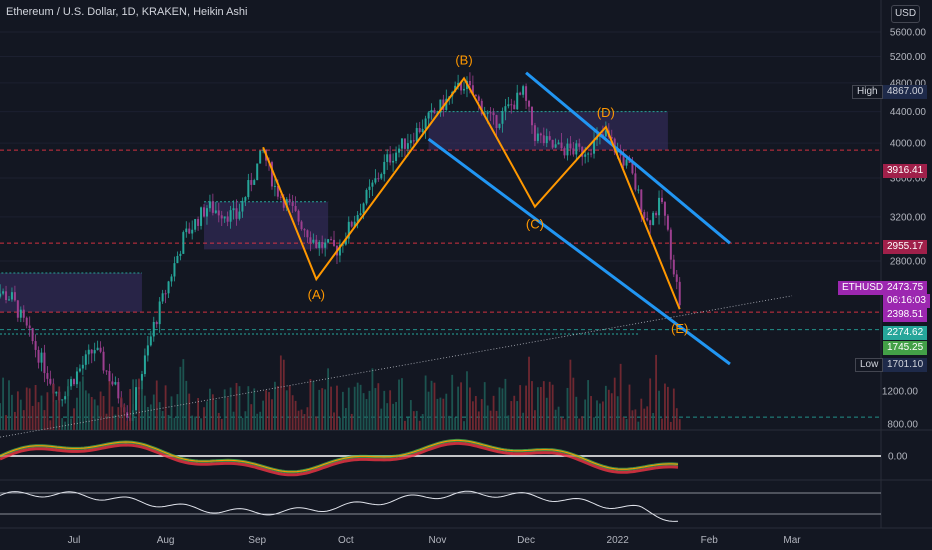  I want to click on price-tick-label: 4800.00, so click(908, 83).